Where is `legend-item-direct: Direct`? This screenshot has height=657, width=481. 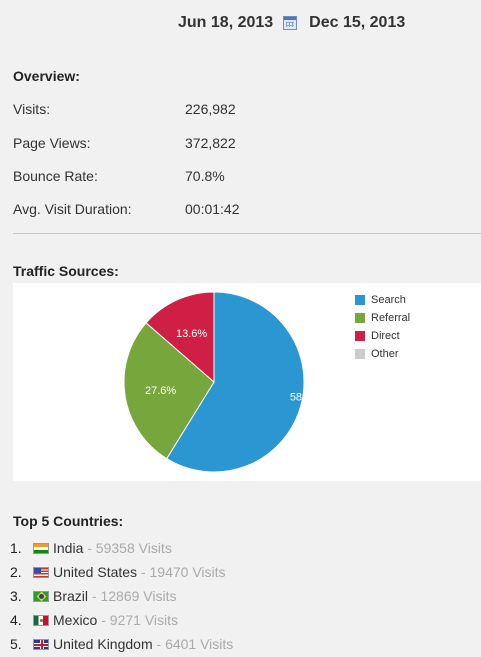 legend-item-direct: Direct is located at coordinates (382, 336).